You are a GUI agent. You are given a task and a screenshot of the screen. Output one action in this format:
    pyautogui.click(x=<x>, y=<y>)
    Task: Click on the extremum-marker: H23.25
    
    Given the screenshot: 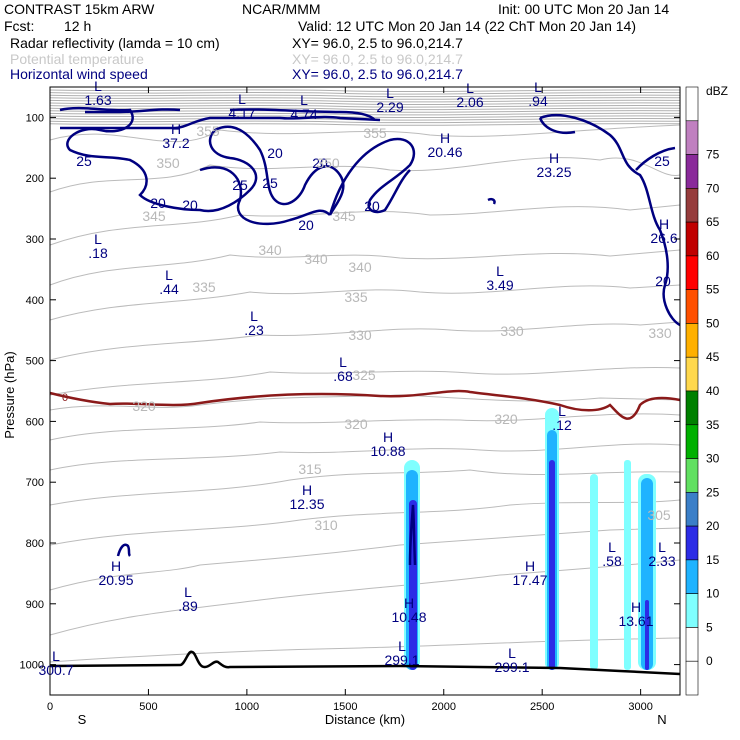 What is the action you would take?
    pyautogui.click(x=553, y=165)
    